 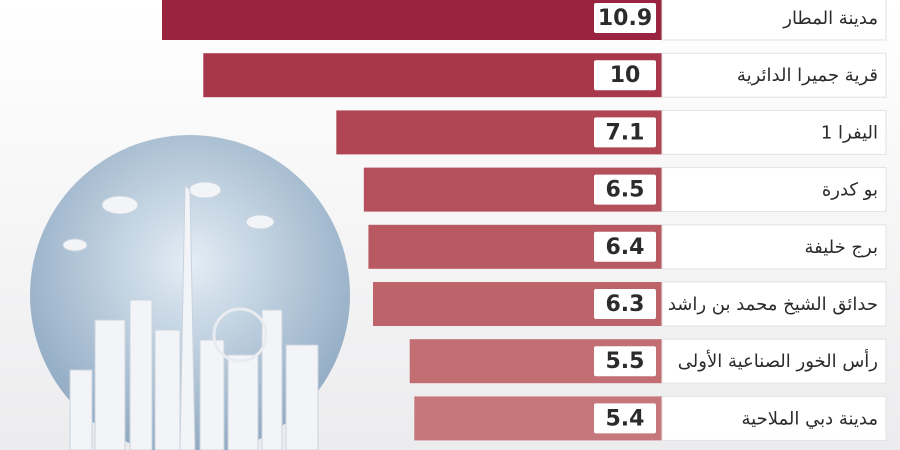 I want to click on value-label: 7.1, so click(x=625, y=132).